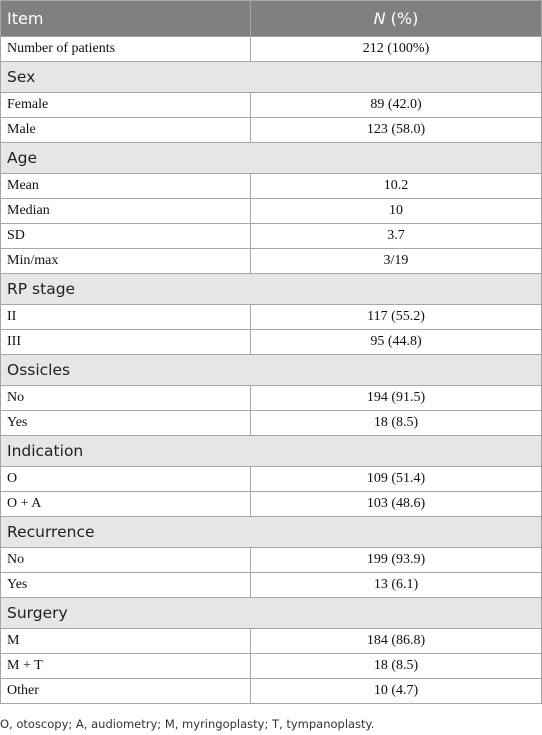 This screenshot has width=542, height=735. I want to click on value-cell: 184 (86.8), so click(396, 641).